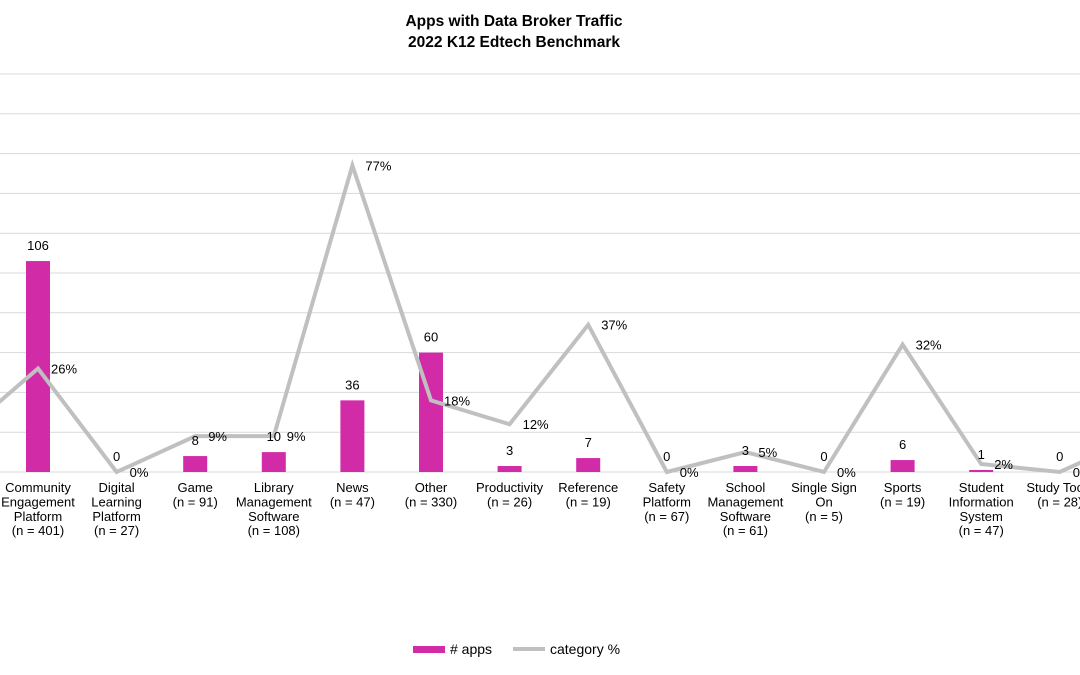  I want to click on category-tick-label: Digital, so click(117, 487).